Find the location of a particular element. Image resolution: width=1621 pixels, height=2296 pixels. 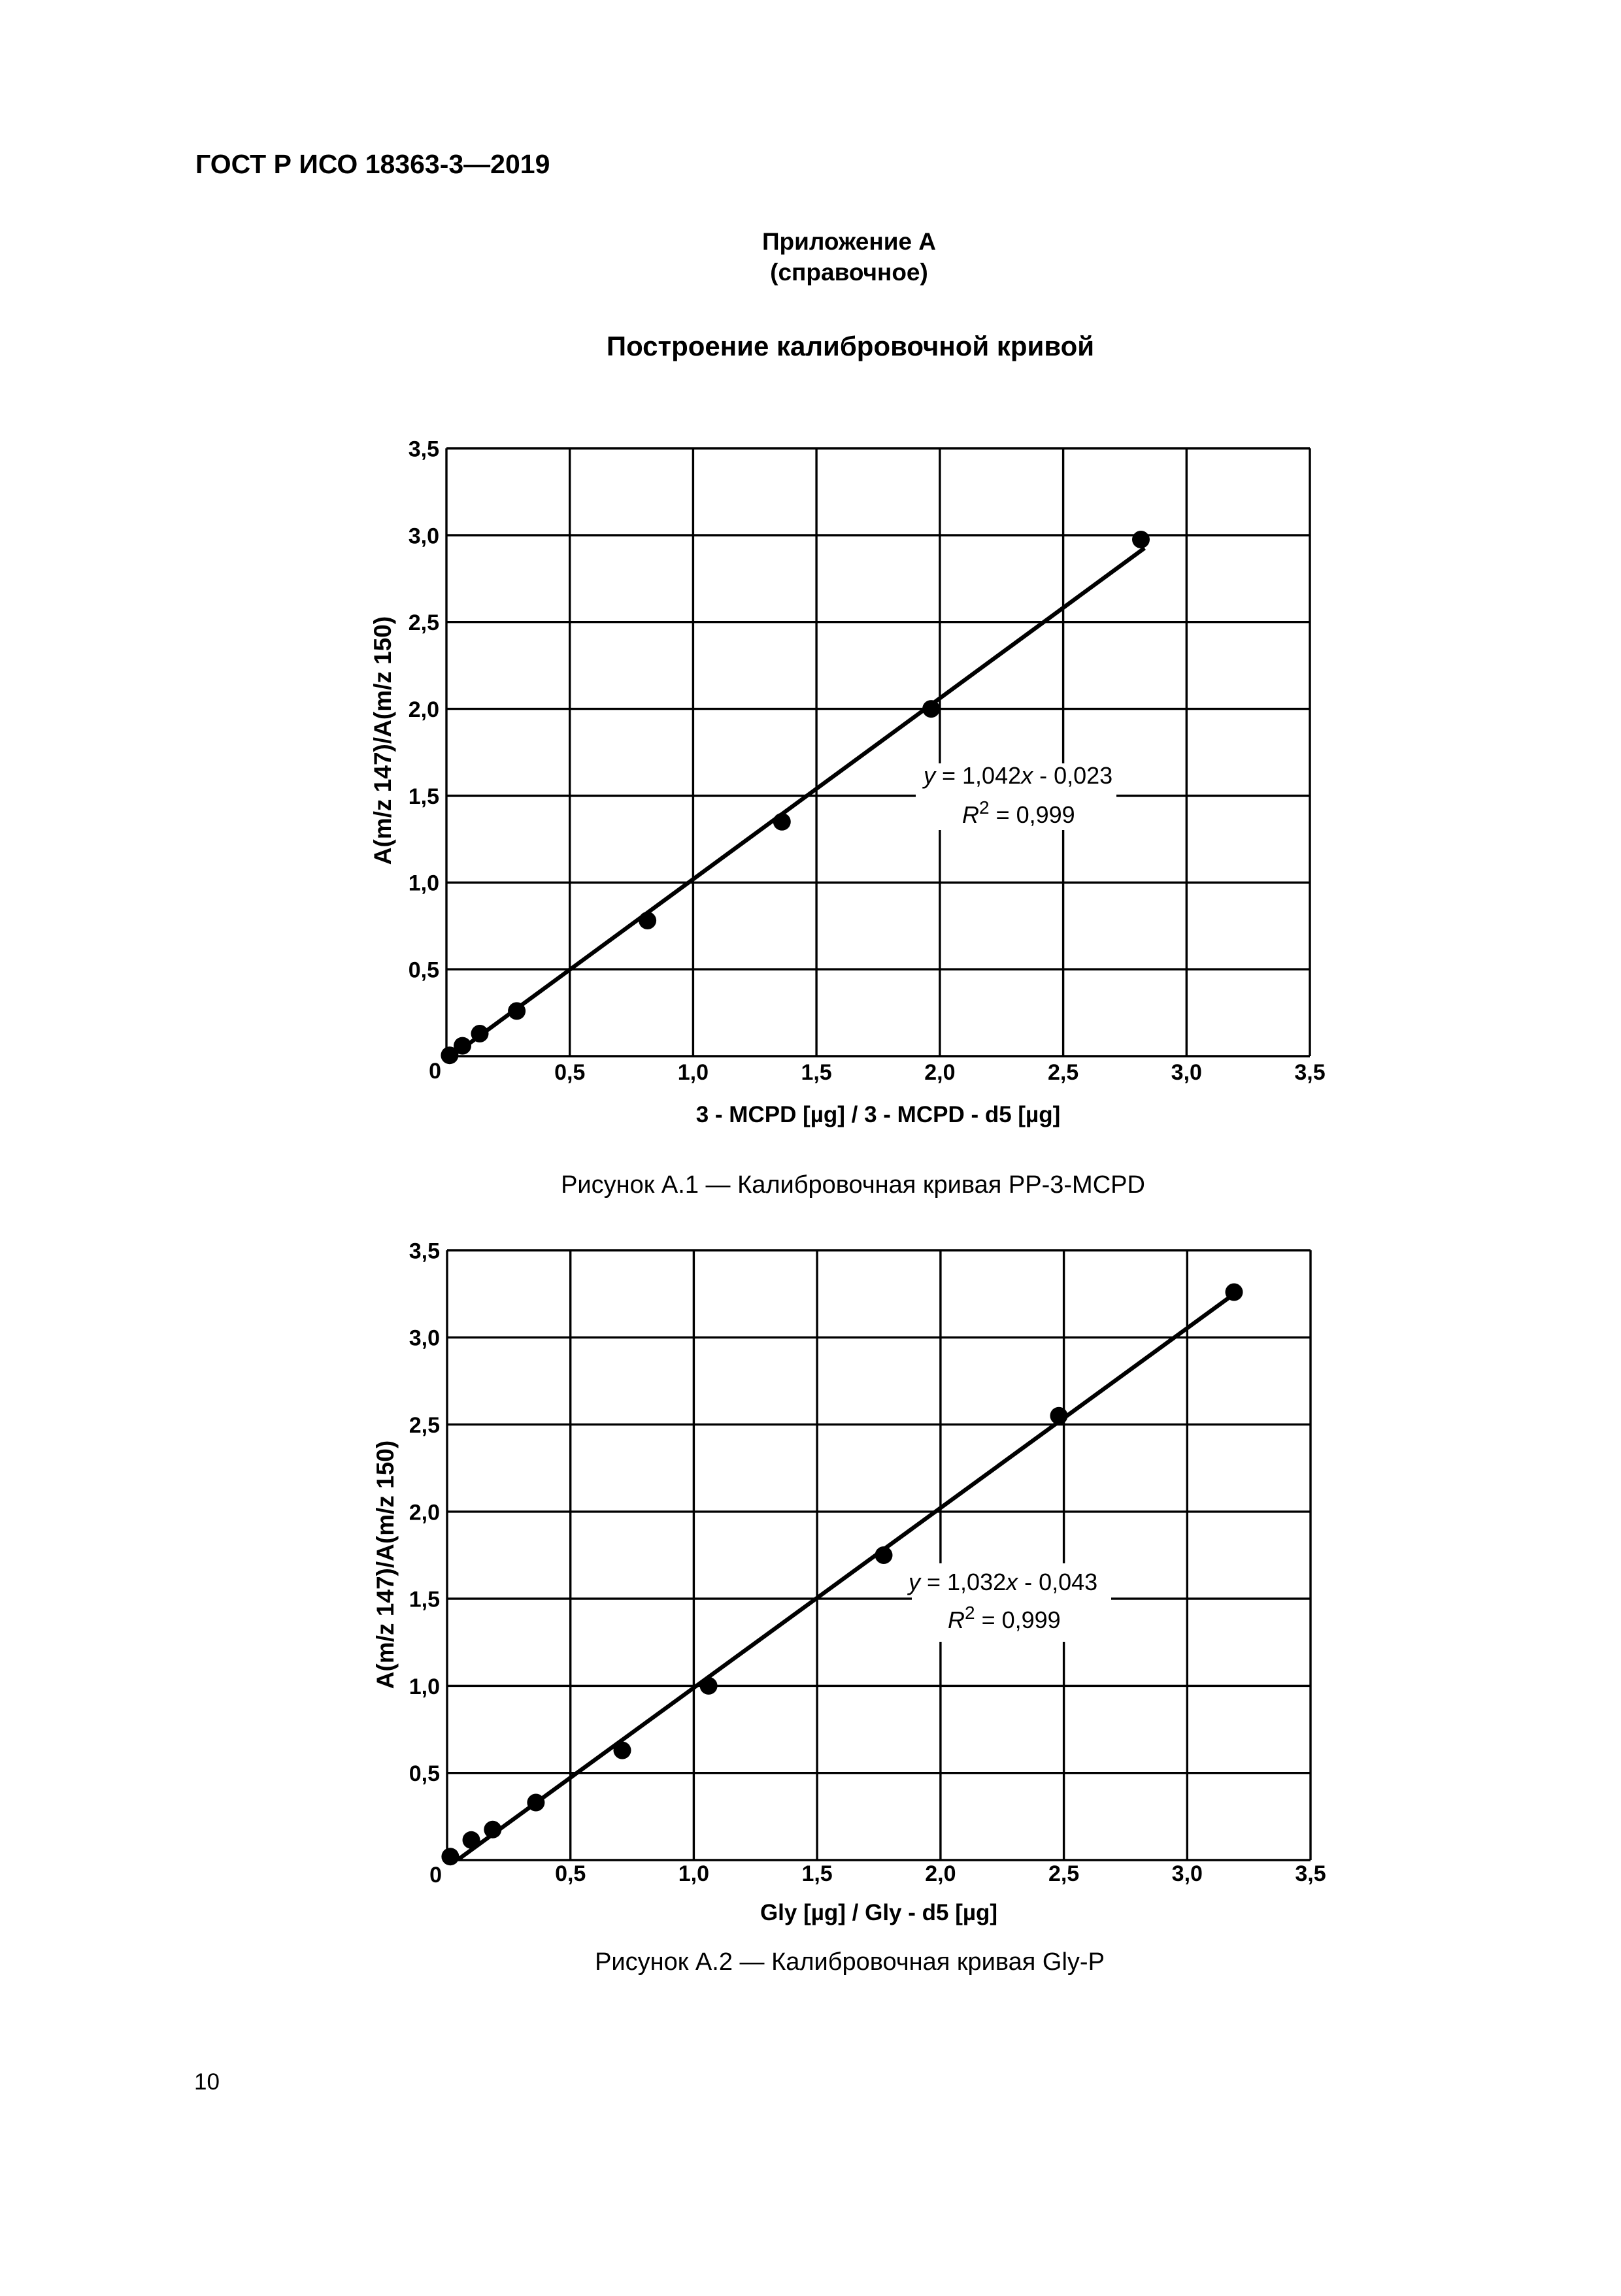

svg-text:Рисунок А.2 — Калибровочная кр: Рисунок А.2 — Калибровочная кривая Gly-P is located at coordinates (850, 1962).